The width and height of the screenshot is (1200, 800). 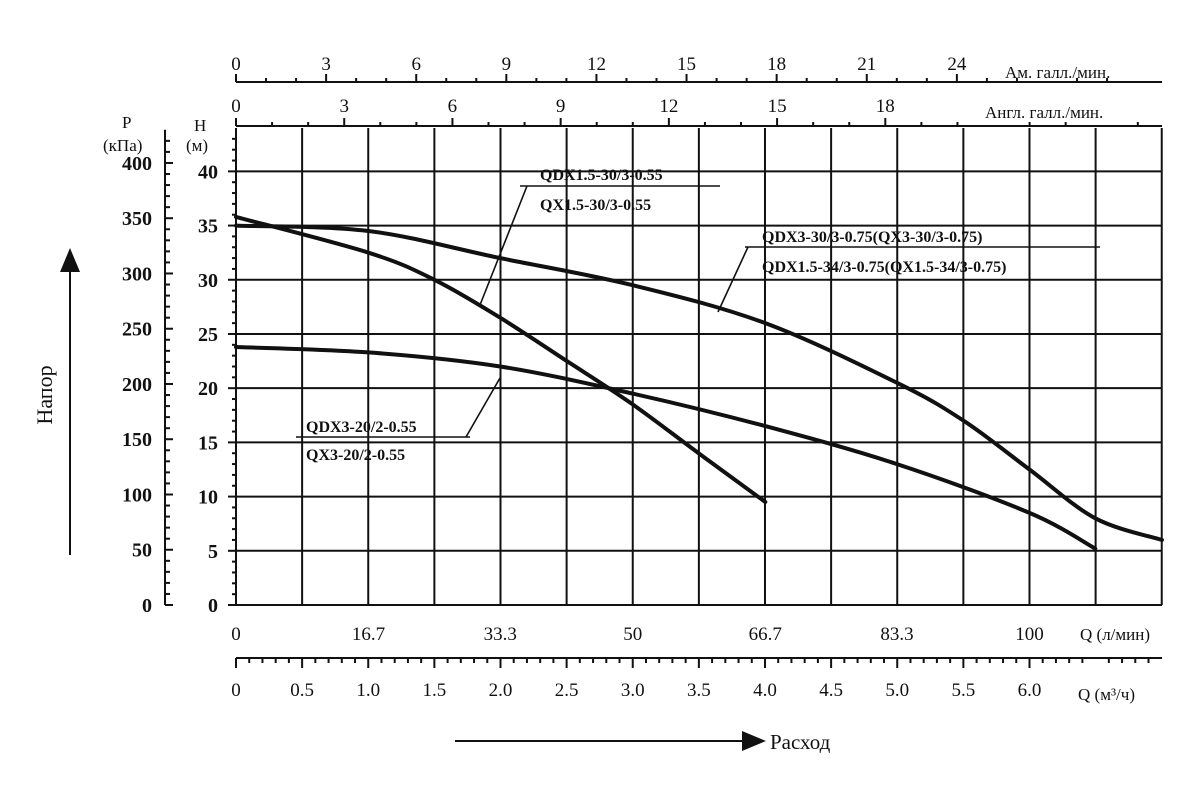 What do you see at coordinates (501, 690) in the screenshot?
I see `x-tick-m3h-2.0: 2.0` at bounding box center [501, 690].